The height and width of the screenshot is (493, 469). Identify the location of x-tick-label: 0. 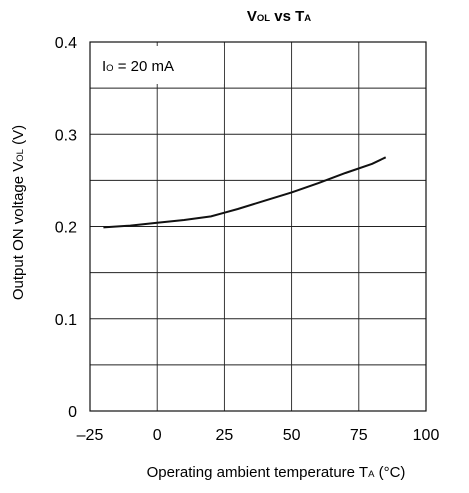
(157, 435).